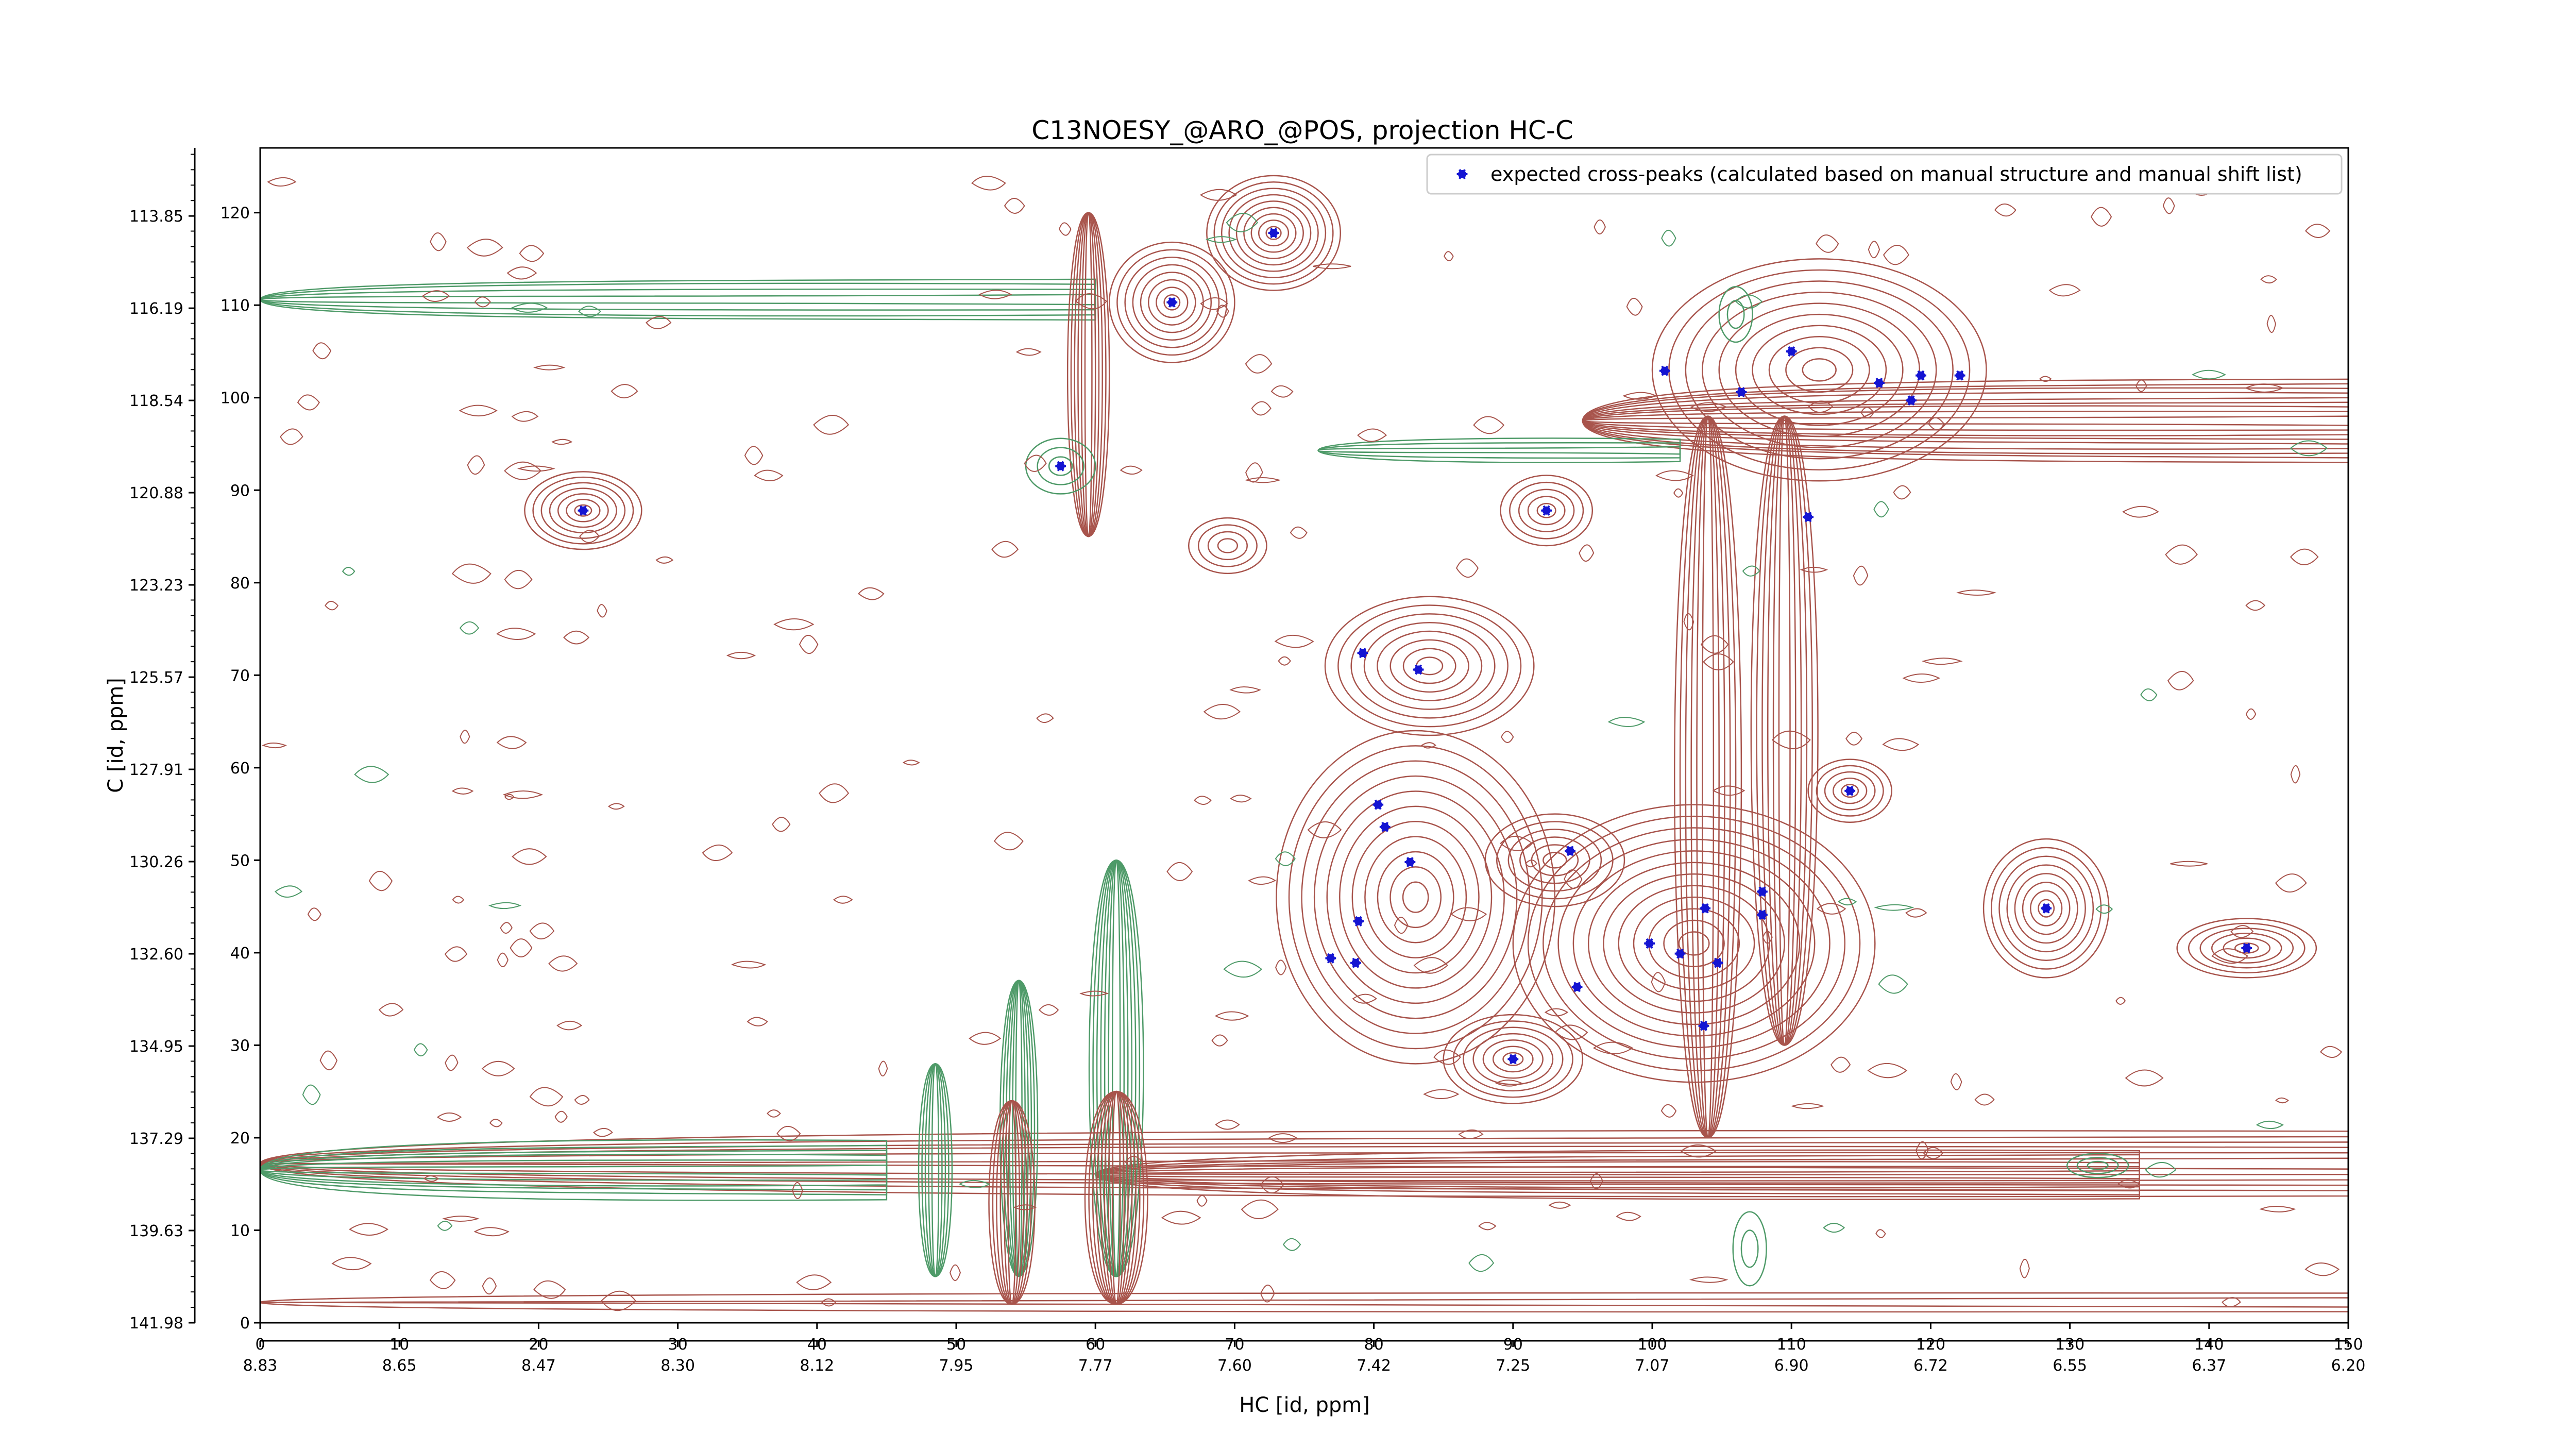 This screenshot has height=1449, width=2576. Describe the element at coordinates (1374, 1366) in the screenshot. I see `x-ppm-tick-label: 7.42` at that location.